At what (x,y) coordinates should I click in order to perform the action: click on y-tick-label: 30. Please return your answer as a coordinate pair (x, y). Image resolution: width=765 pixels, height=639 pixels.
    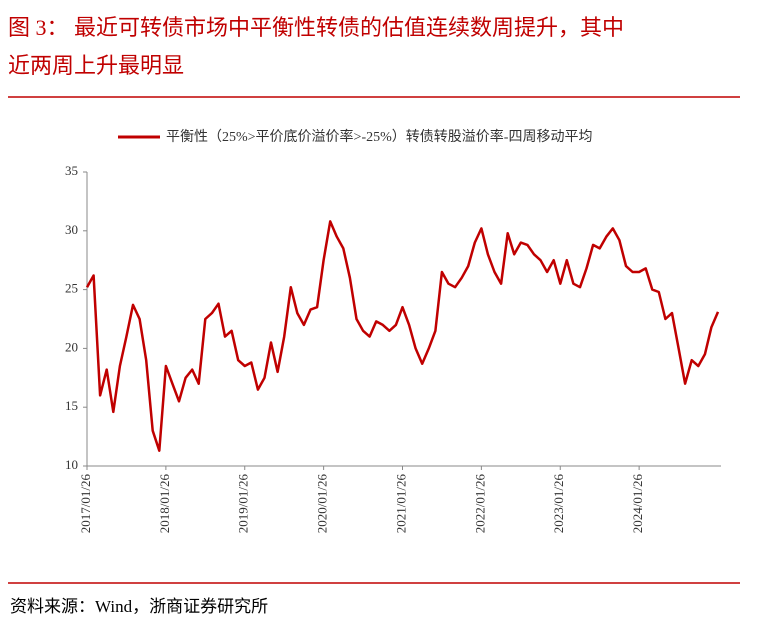
    Looking at the image, I should click on (71, 229).